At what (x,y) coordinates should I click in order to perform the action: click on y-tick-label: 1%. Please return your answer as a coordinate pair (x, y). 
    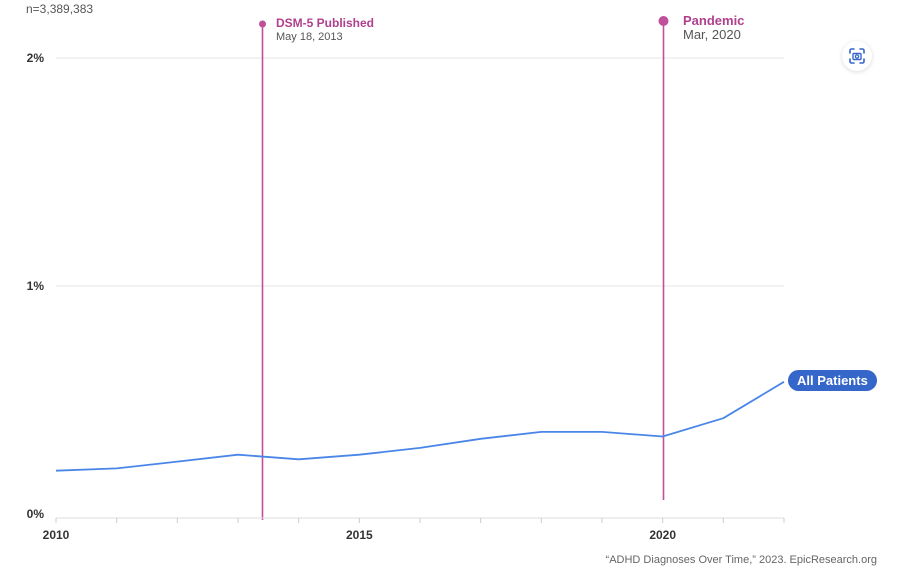
    Looking at the image, I should click on (36, 286).